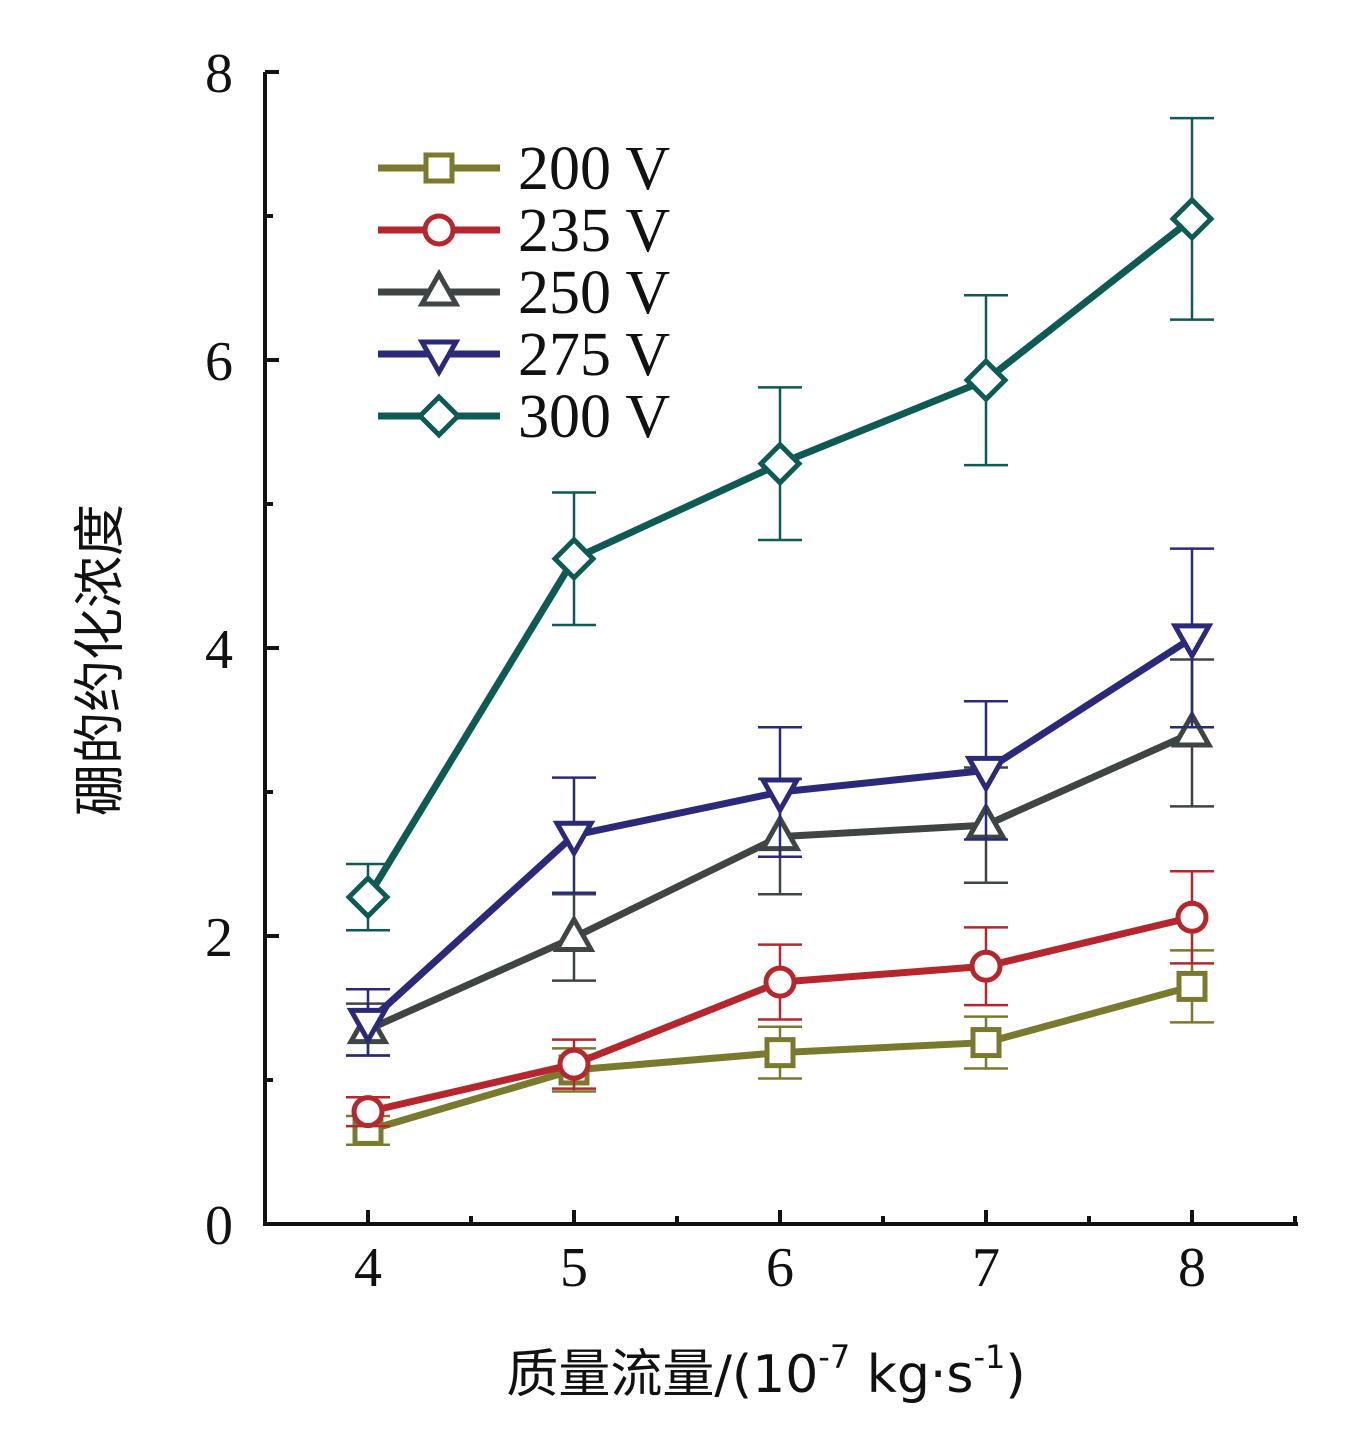 The height and width of the screenshot is (1432, 1351). I want to click on y-tick-label: 2, so click(219, 938).